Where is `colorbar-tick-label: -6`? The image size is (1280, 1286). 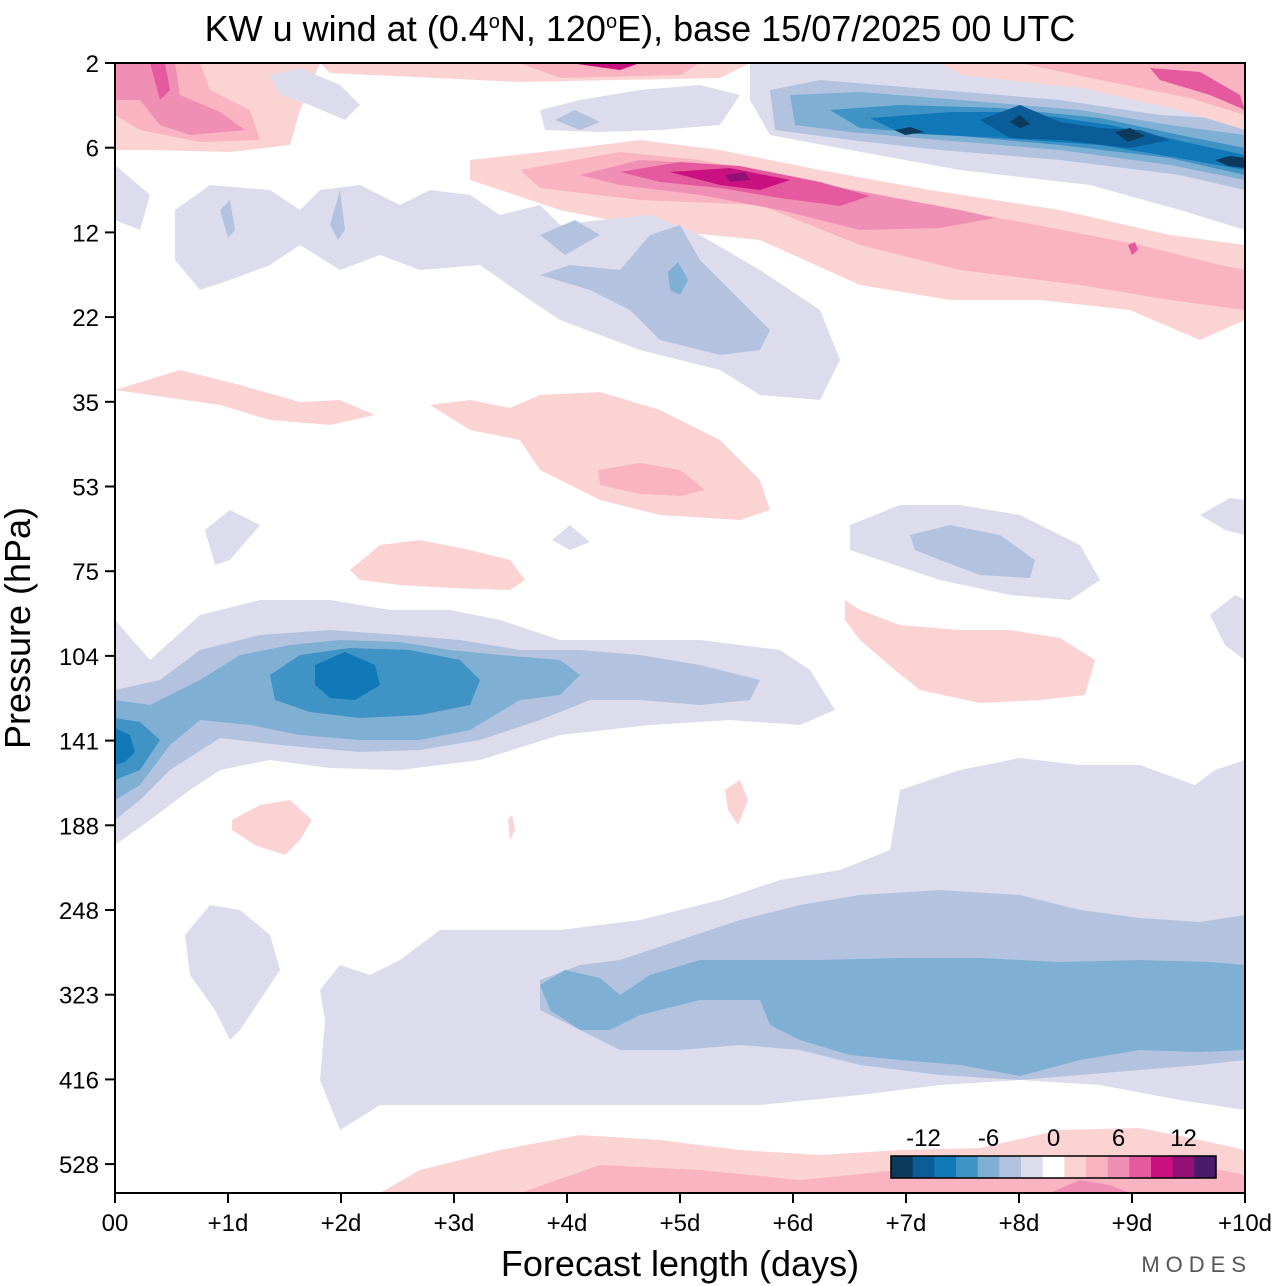 colorbar-tick-label: -6 is located at coordinates (988, 1138).